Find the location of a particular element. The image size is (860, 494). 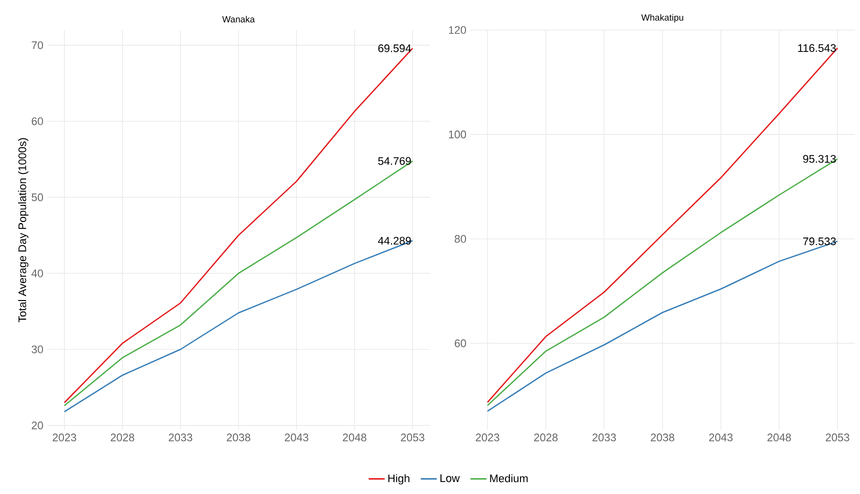

data-label: 79.533 is located at coordinates (819, 241).